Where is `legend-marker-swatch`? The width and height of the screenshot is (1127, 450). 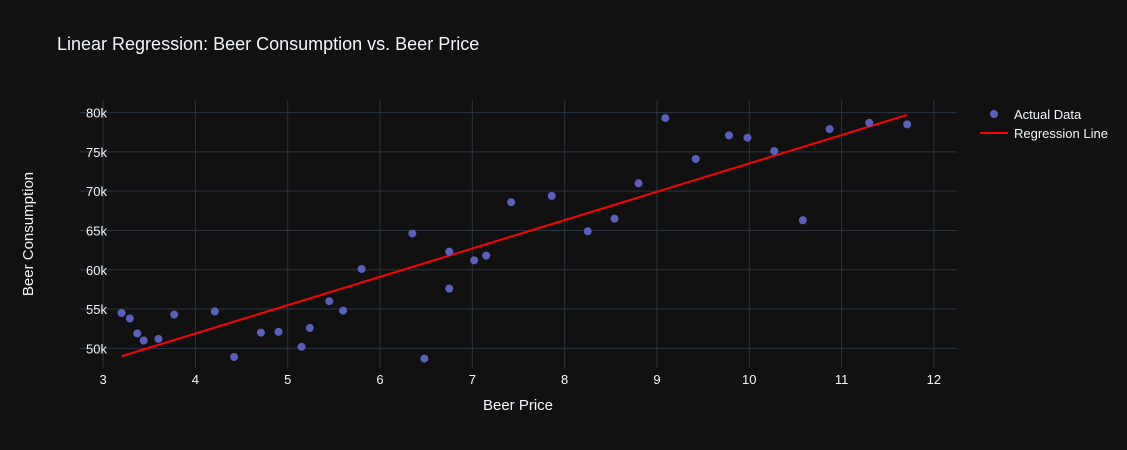
legend-marker-swatch is located at coordinates (994, 114).